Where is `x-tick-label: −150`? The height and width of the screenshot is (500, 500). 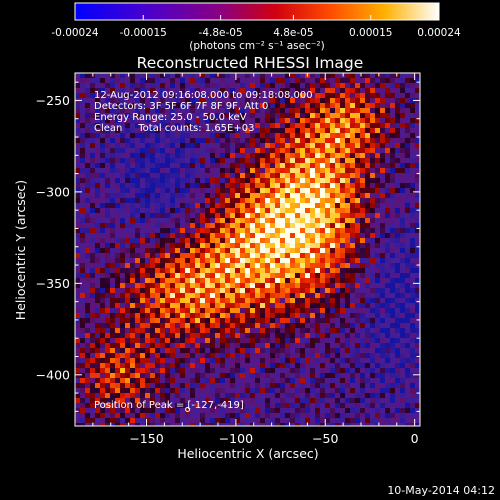
x-tick-label: −150 is located at coordinates (146, 438).